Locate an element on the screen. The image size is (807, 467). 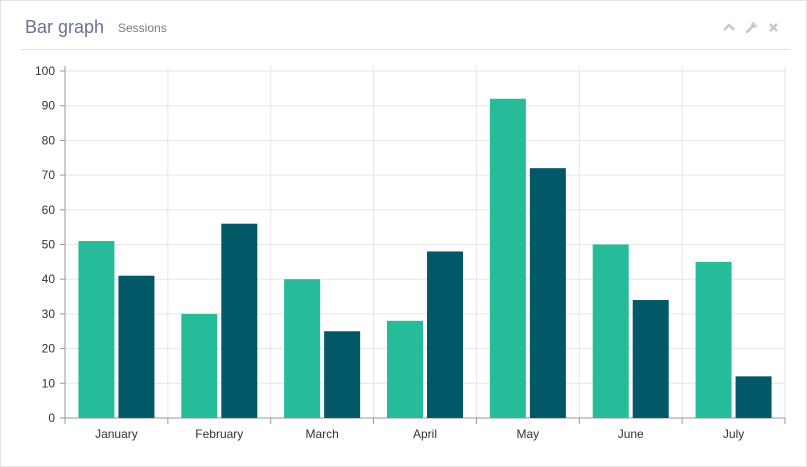
y-tick-label: 60 is located at coordinates (49, 210).